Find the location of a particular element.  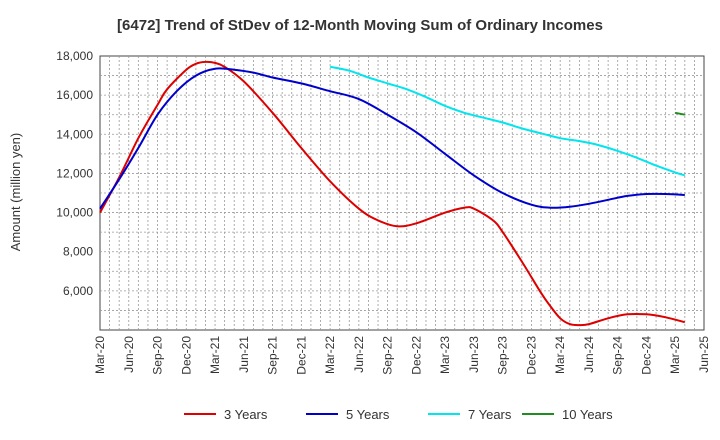

y-tick-label: 14,000 is located at coordinates (74, 134).